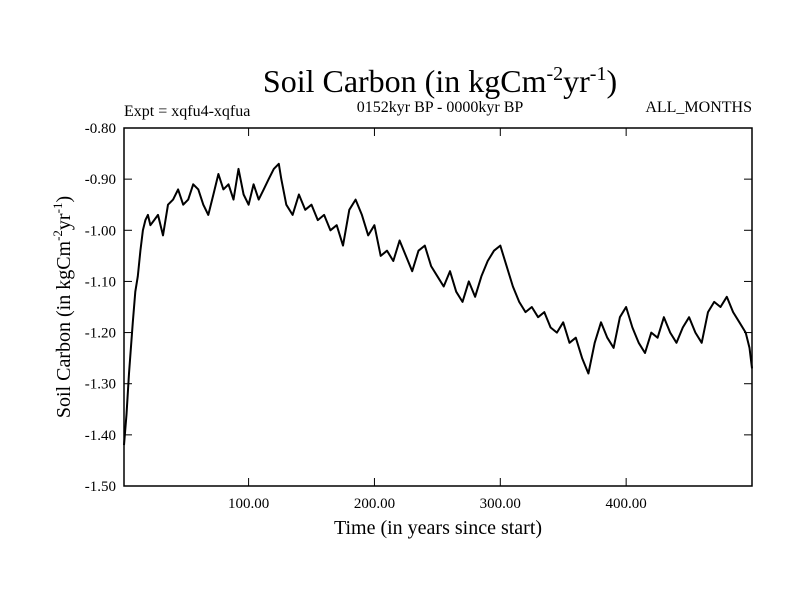 The image size is (800, 600). I want to click on y-axis-label: Soil Carbon (in kgCm-2yr-1), so click(62, 307).